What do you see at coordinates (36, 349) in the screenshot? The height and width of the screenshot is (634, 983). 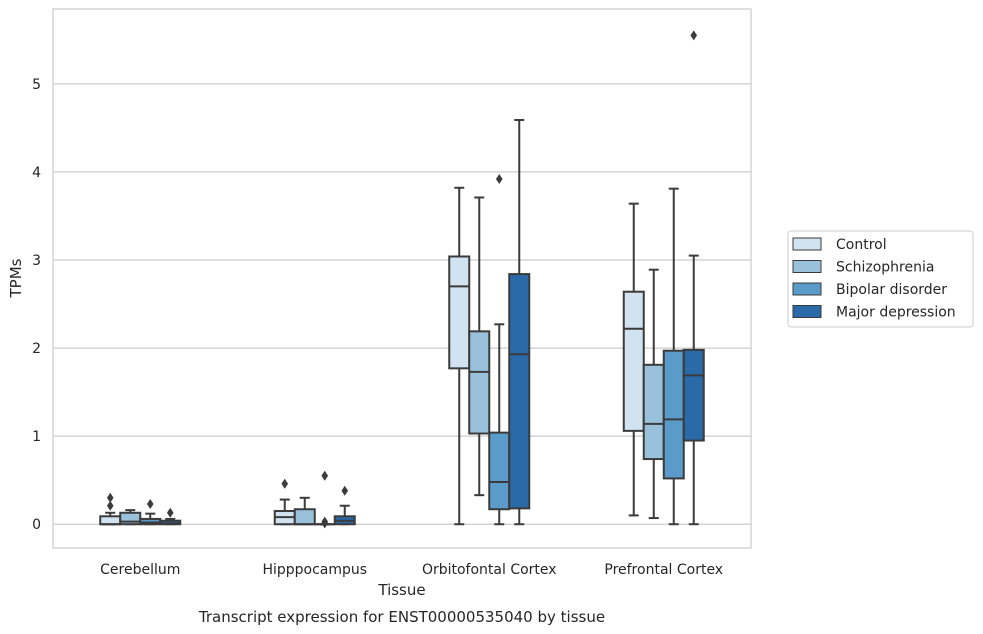 I see `y-tick-label: 2` at bounding box center [36, 349].